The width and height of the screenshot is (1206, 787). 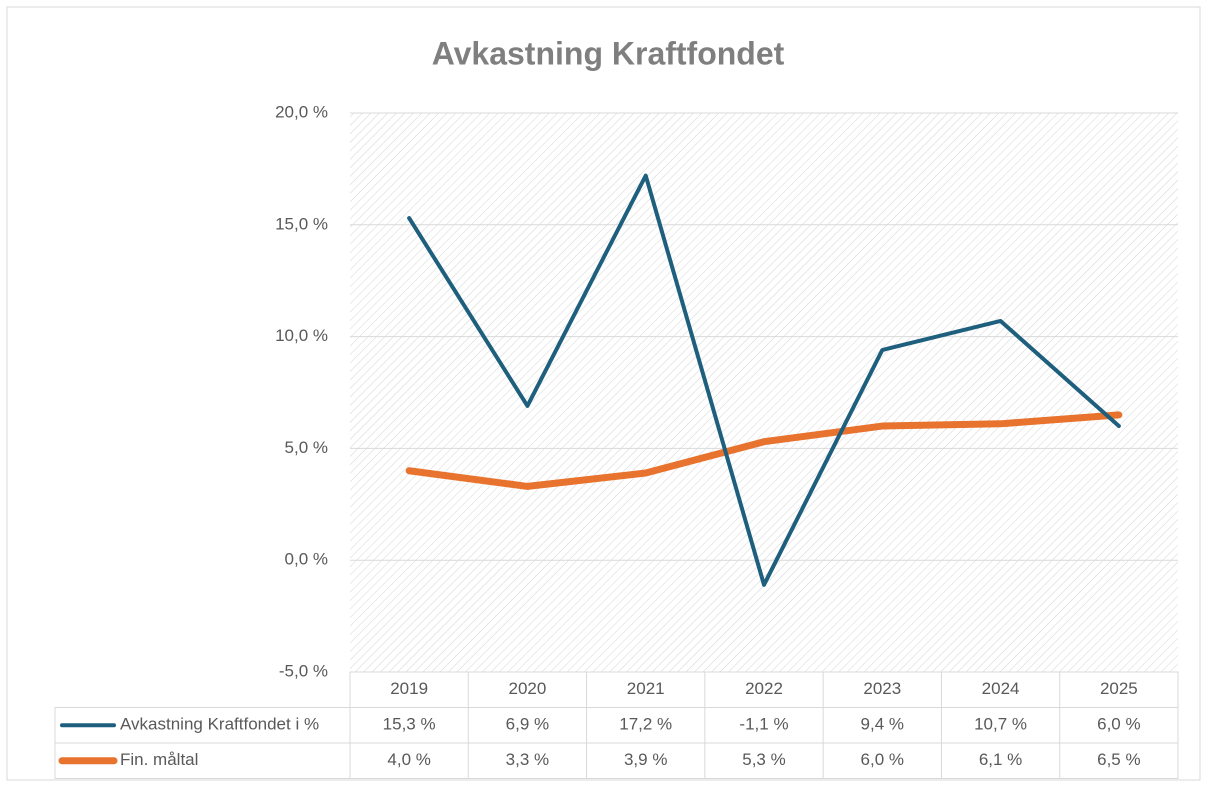 I want to click on x-tick-label: 2025, so click(x=1119, y=688).